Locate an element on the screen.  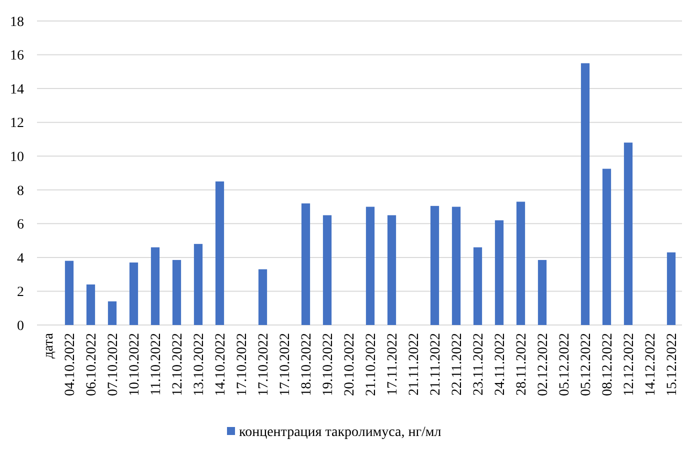
y-tick-label: 16 is located at coordinates (17, 56).